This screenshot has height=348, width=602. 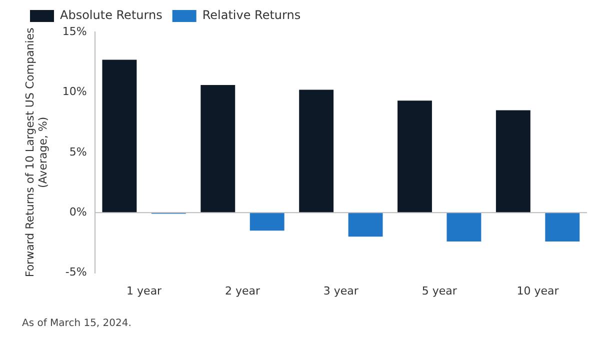 I want to click on x-tick-label: 2 year, so click(x=242, y=291).